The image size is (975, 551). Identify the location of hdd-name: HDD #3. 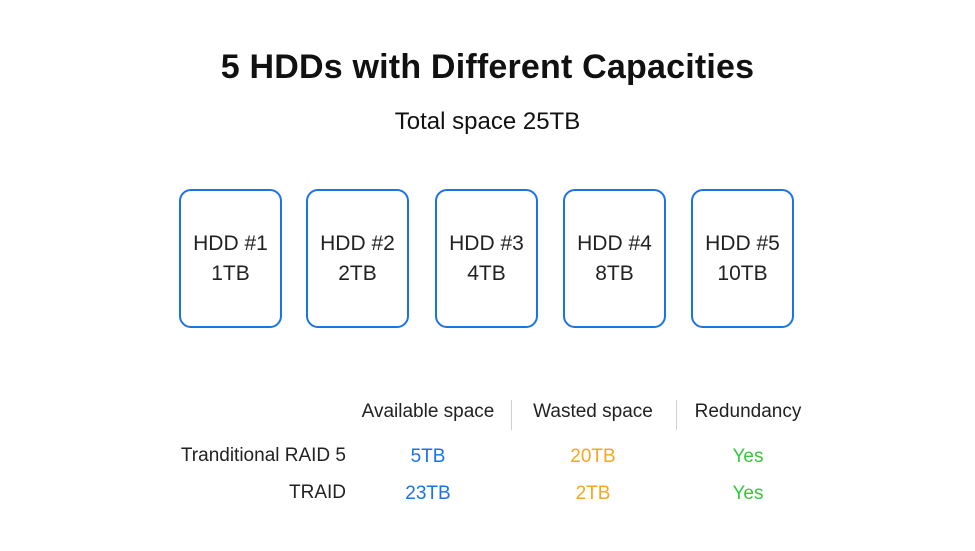
(486, 243).